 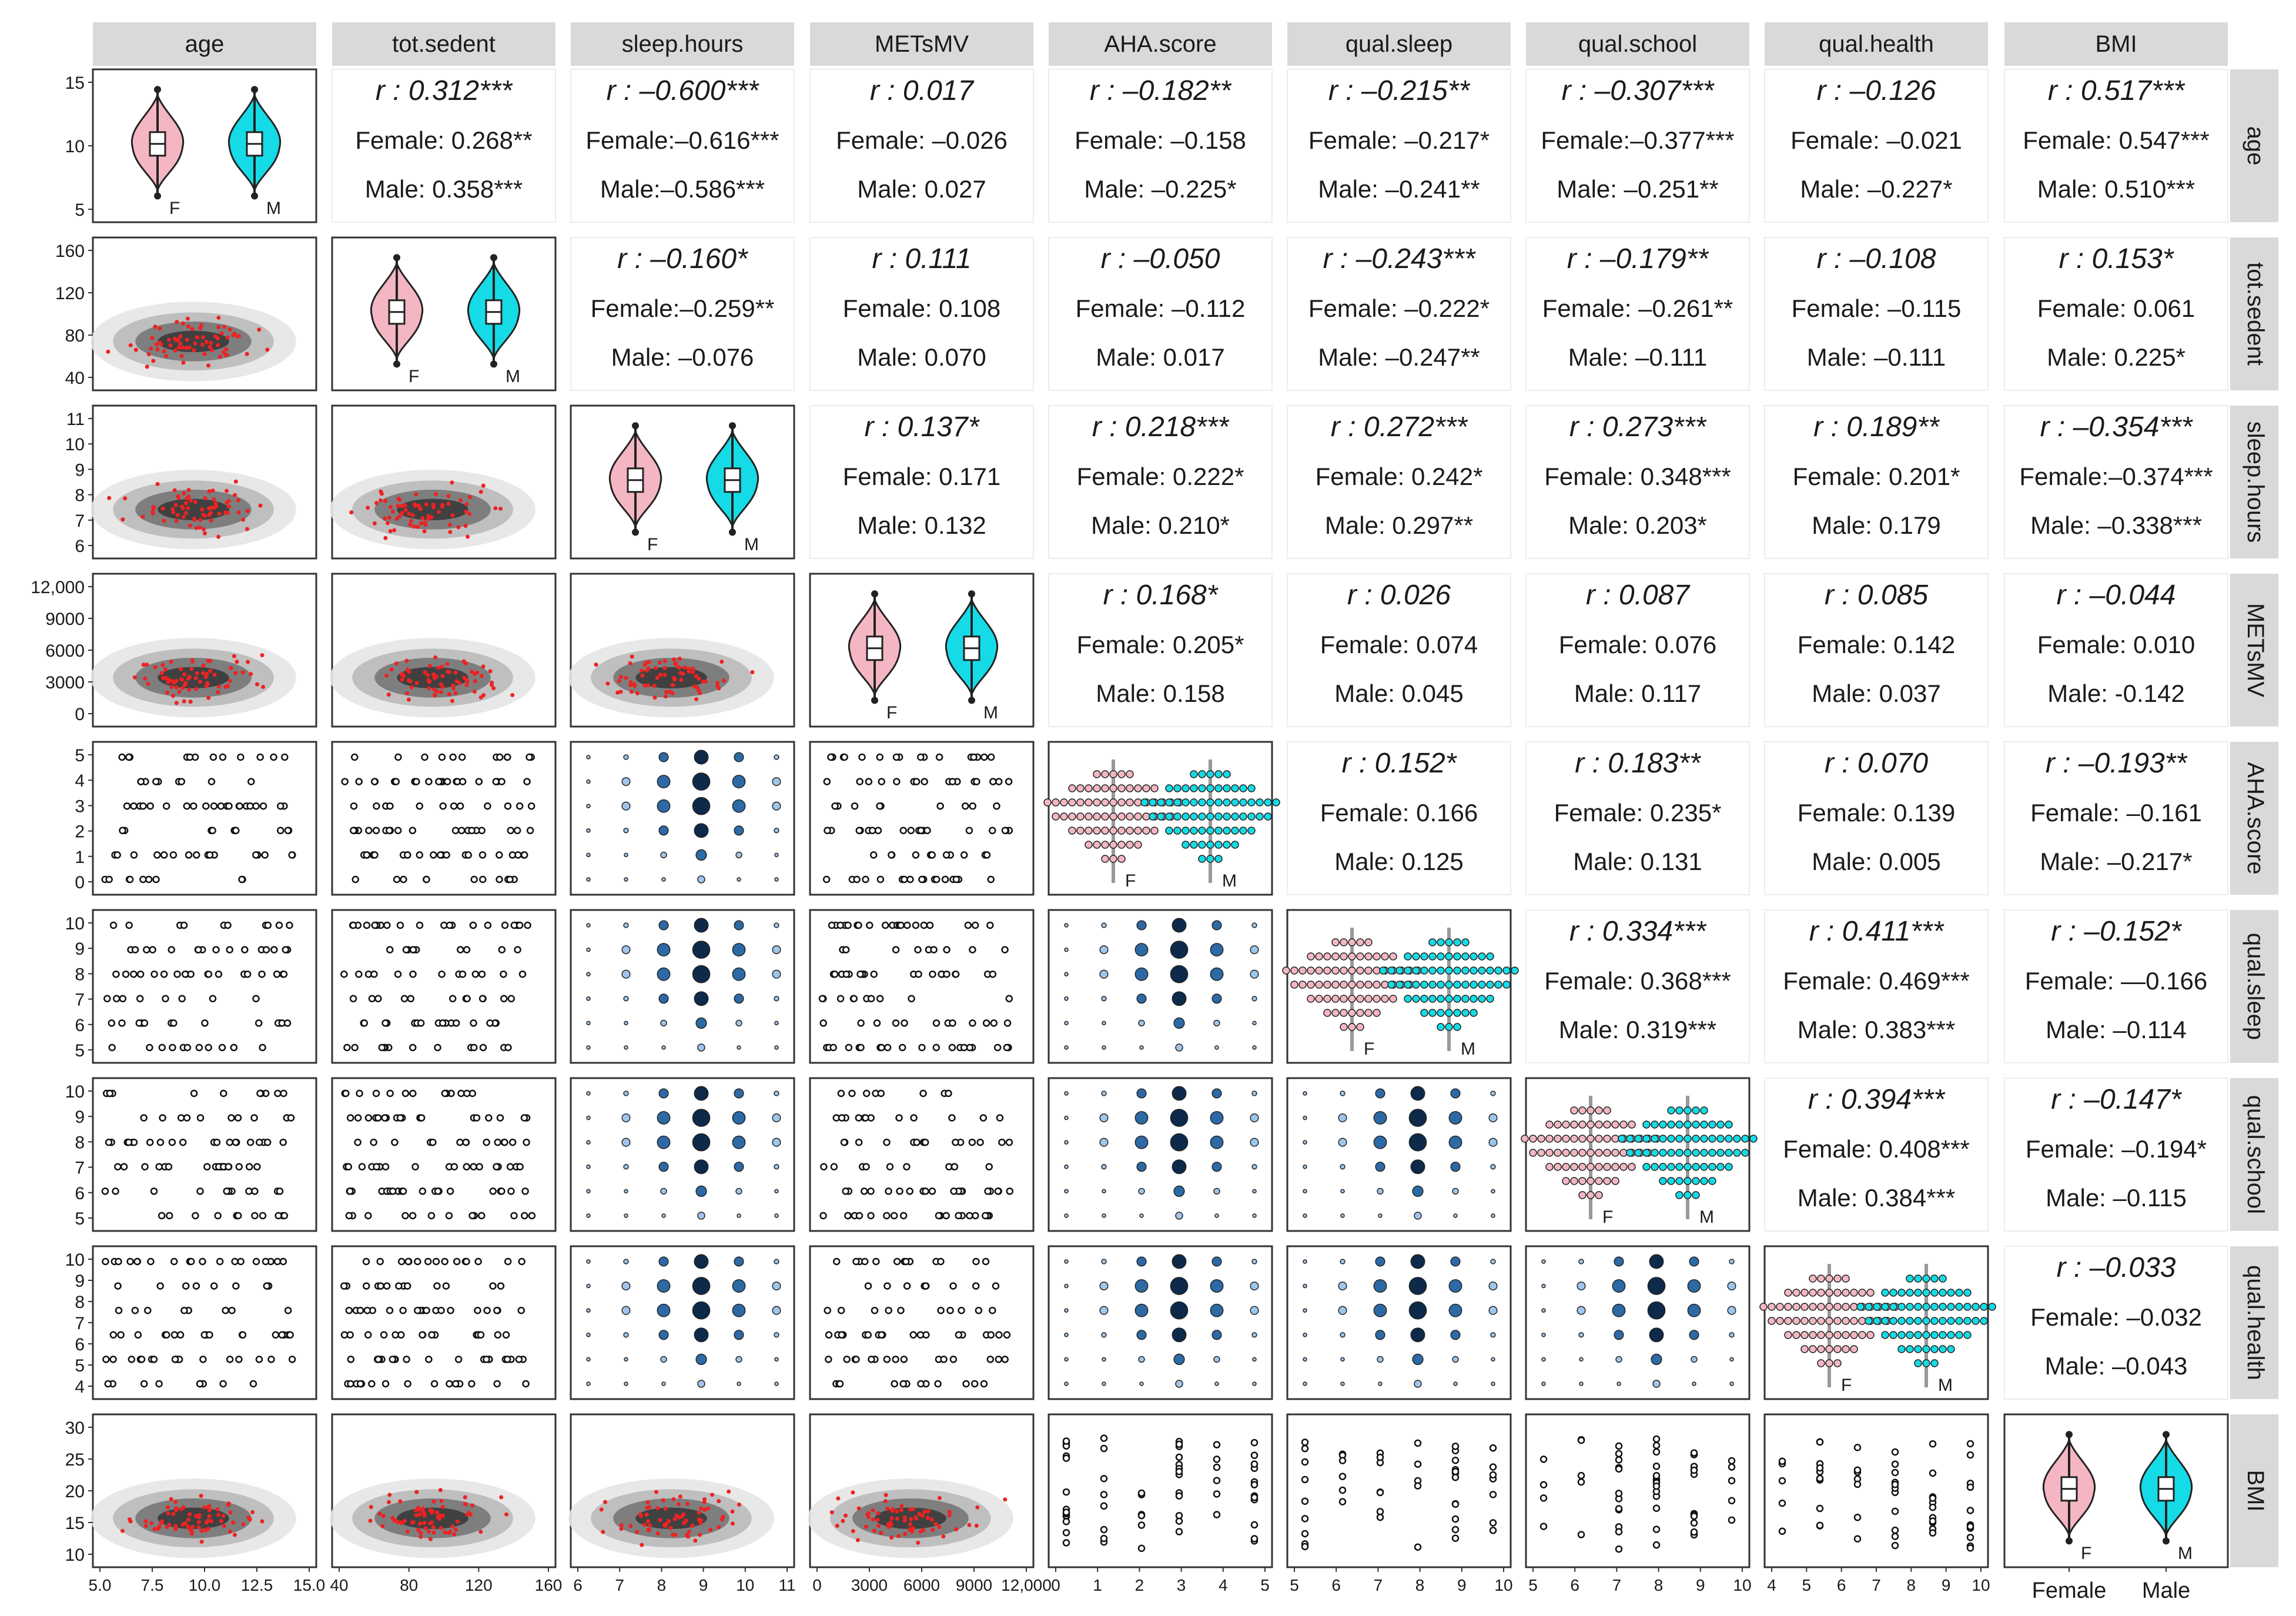 What do you see at coordinates (1161, 308) in the screenshot?
I see `corr-female: Female: –0.112` at bounding box center [1161, 308].